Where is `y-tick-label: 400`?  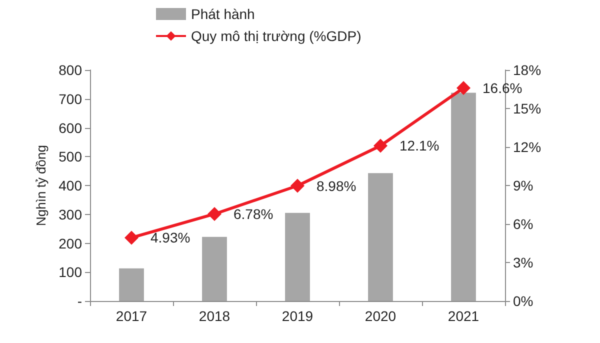
y-tick-label: 400 is located at coordinates (70, 186).